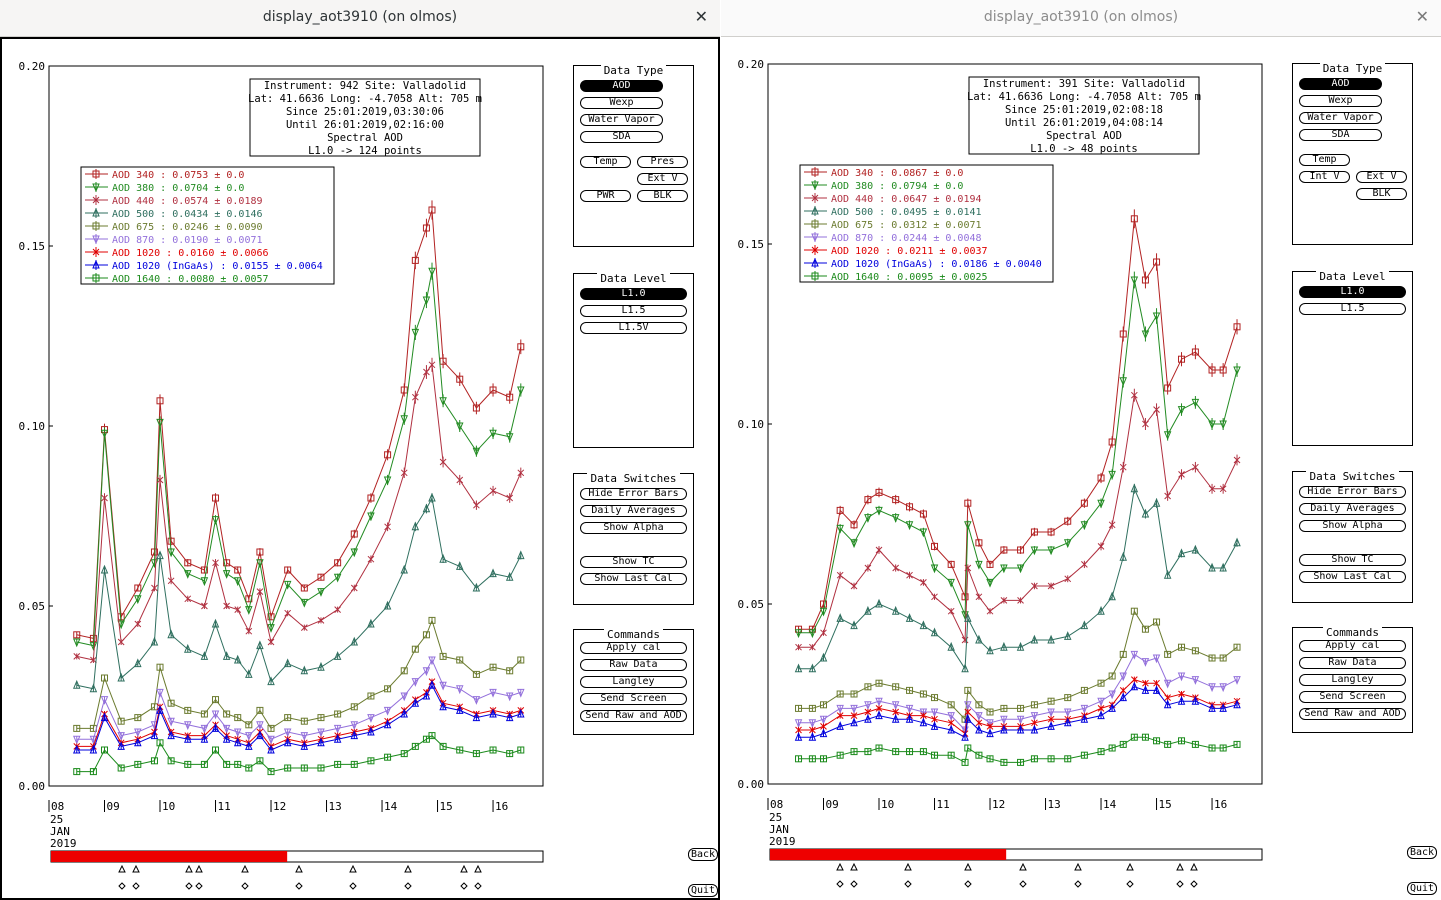  Describe the element at coordinates (1018, 456) in the screenshot. I see `series-line` at that location.